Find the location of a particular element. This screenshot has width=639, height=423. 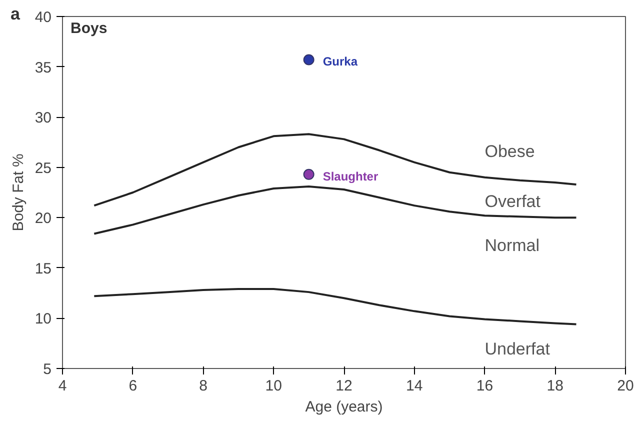

annotation: Obese is located at coordinates (509, 151).